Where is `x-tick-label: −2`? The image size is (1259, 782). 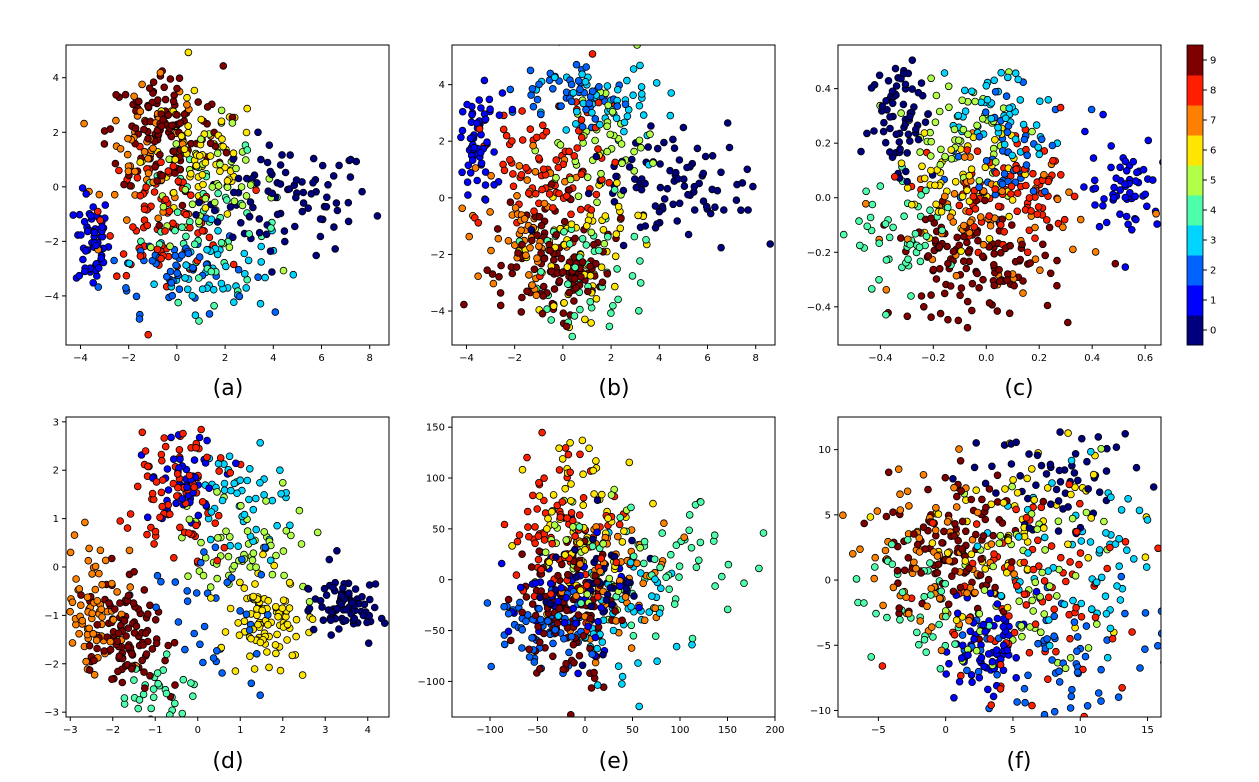 x-tick-label: −2 is located at coordinates (514, 358).